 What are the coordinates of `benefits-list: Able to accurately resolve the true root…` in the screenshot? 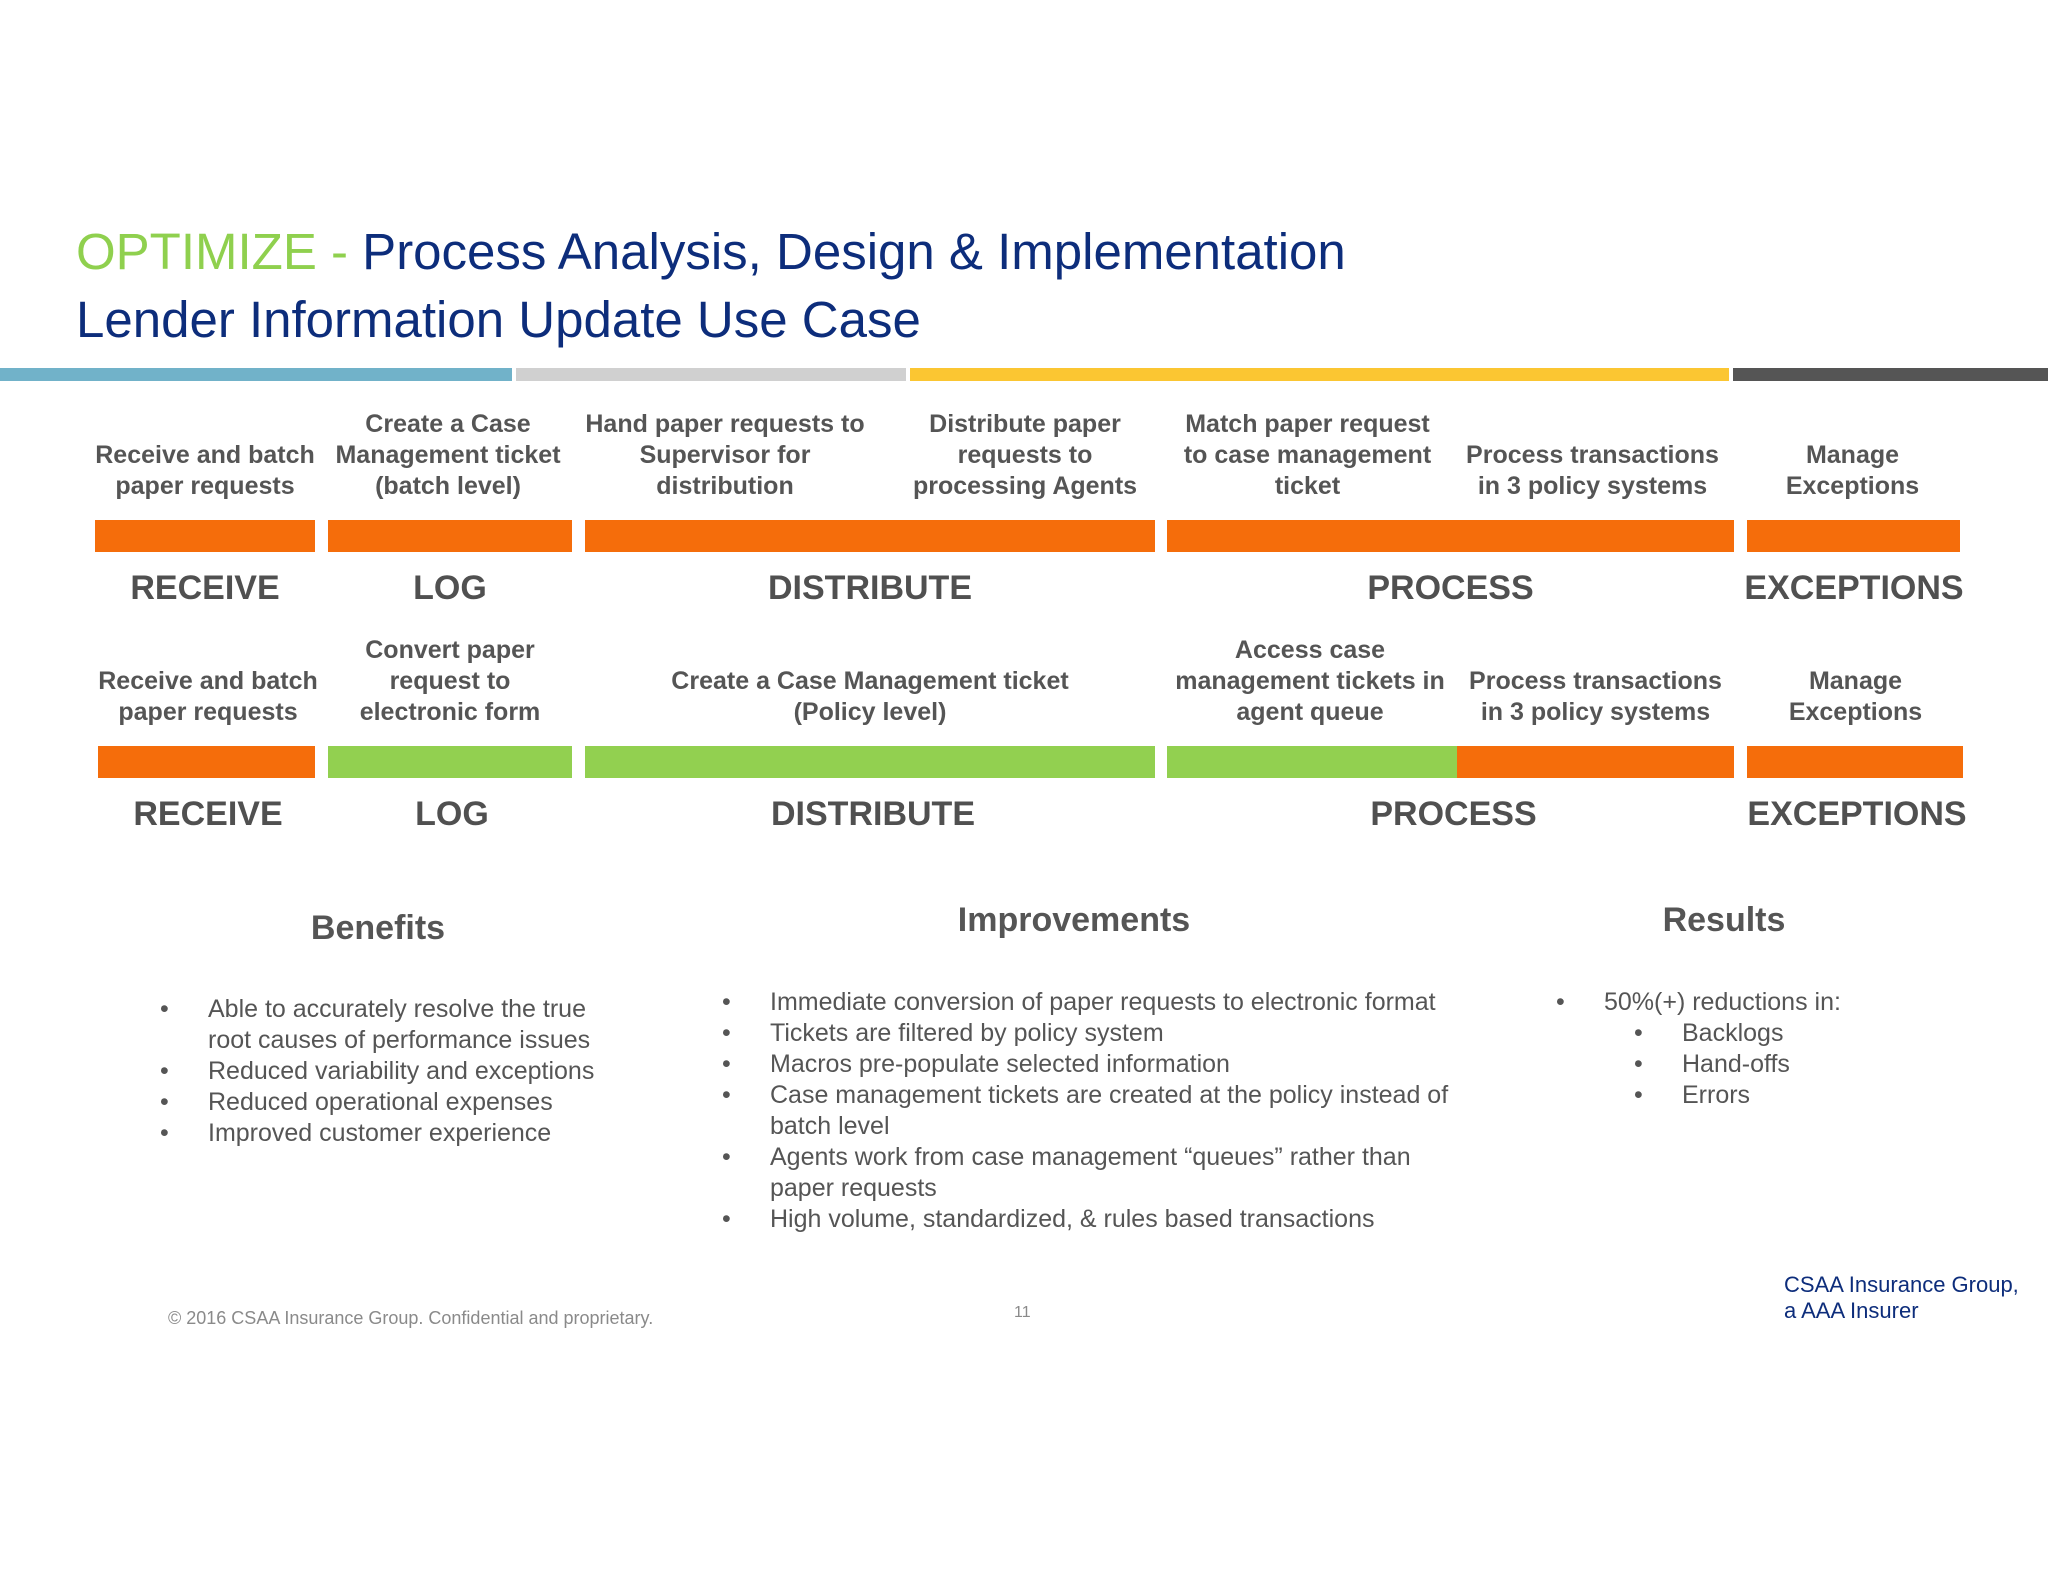 It's located at (390, 1071).